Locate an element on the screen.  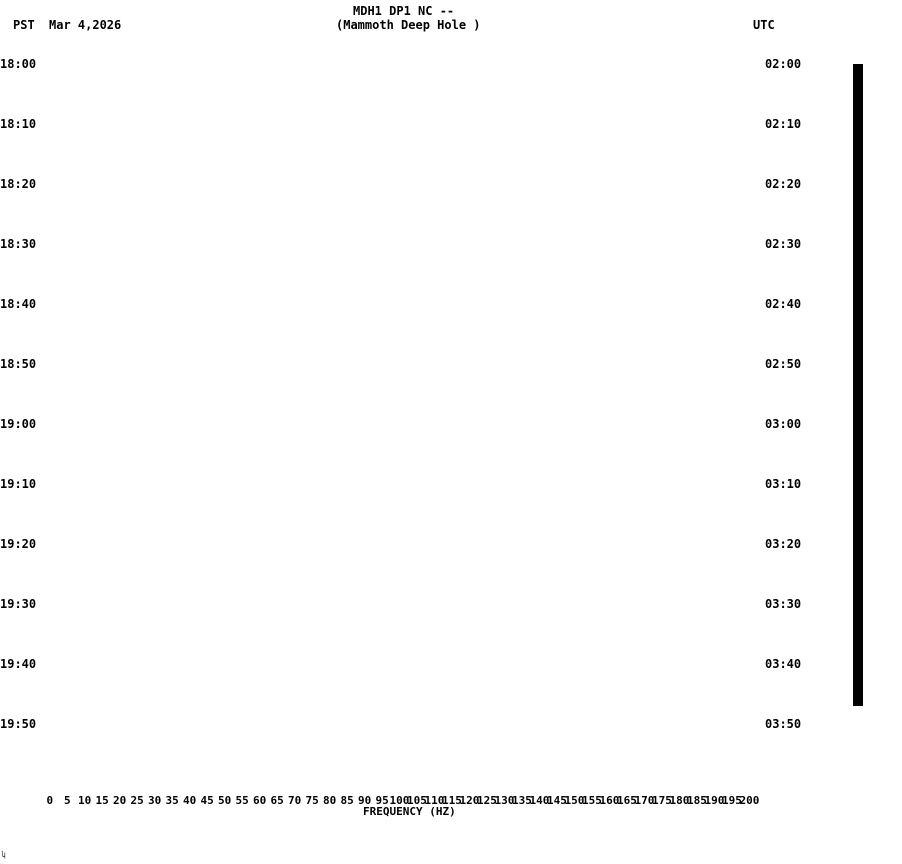
y-tick-label-right: 02:50 is located at coordinates (783, 364).